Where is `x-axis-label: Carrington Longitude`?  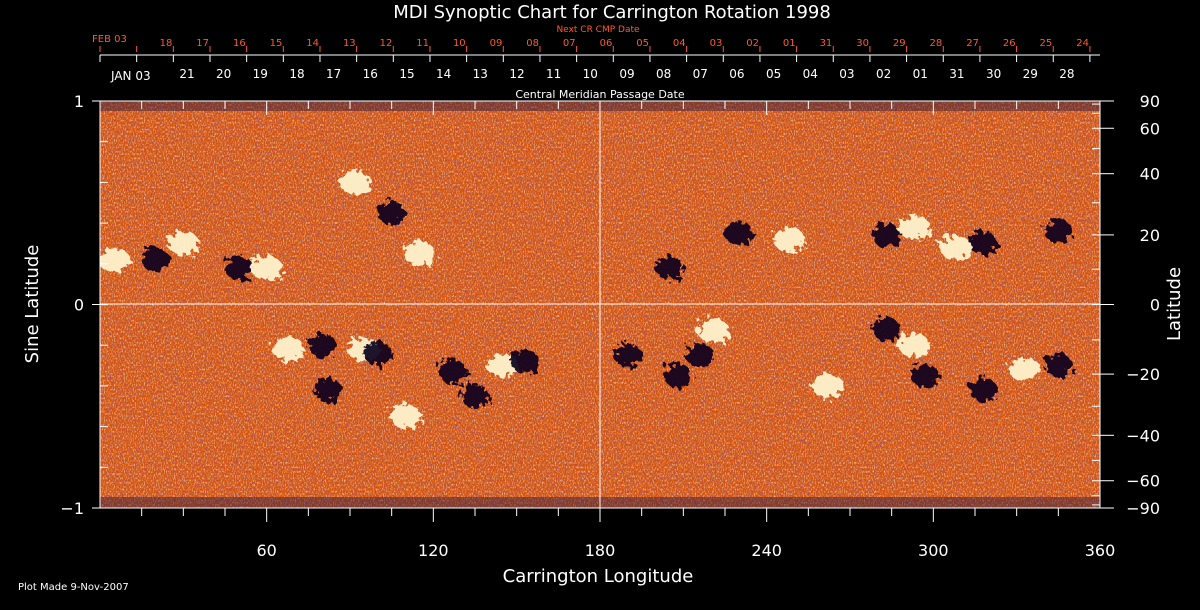 x-axis-label: Carrington Longitude is located at coordinates (598, 576).